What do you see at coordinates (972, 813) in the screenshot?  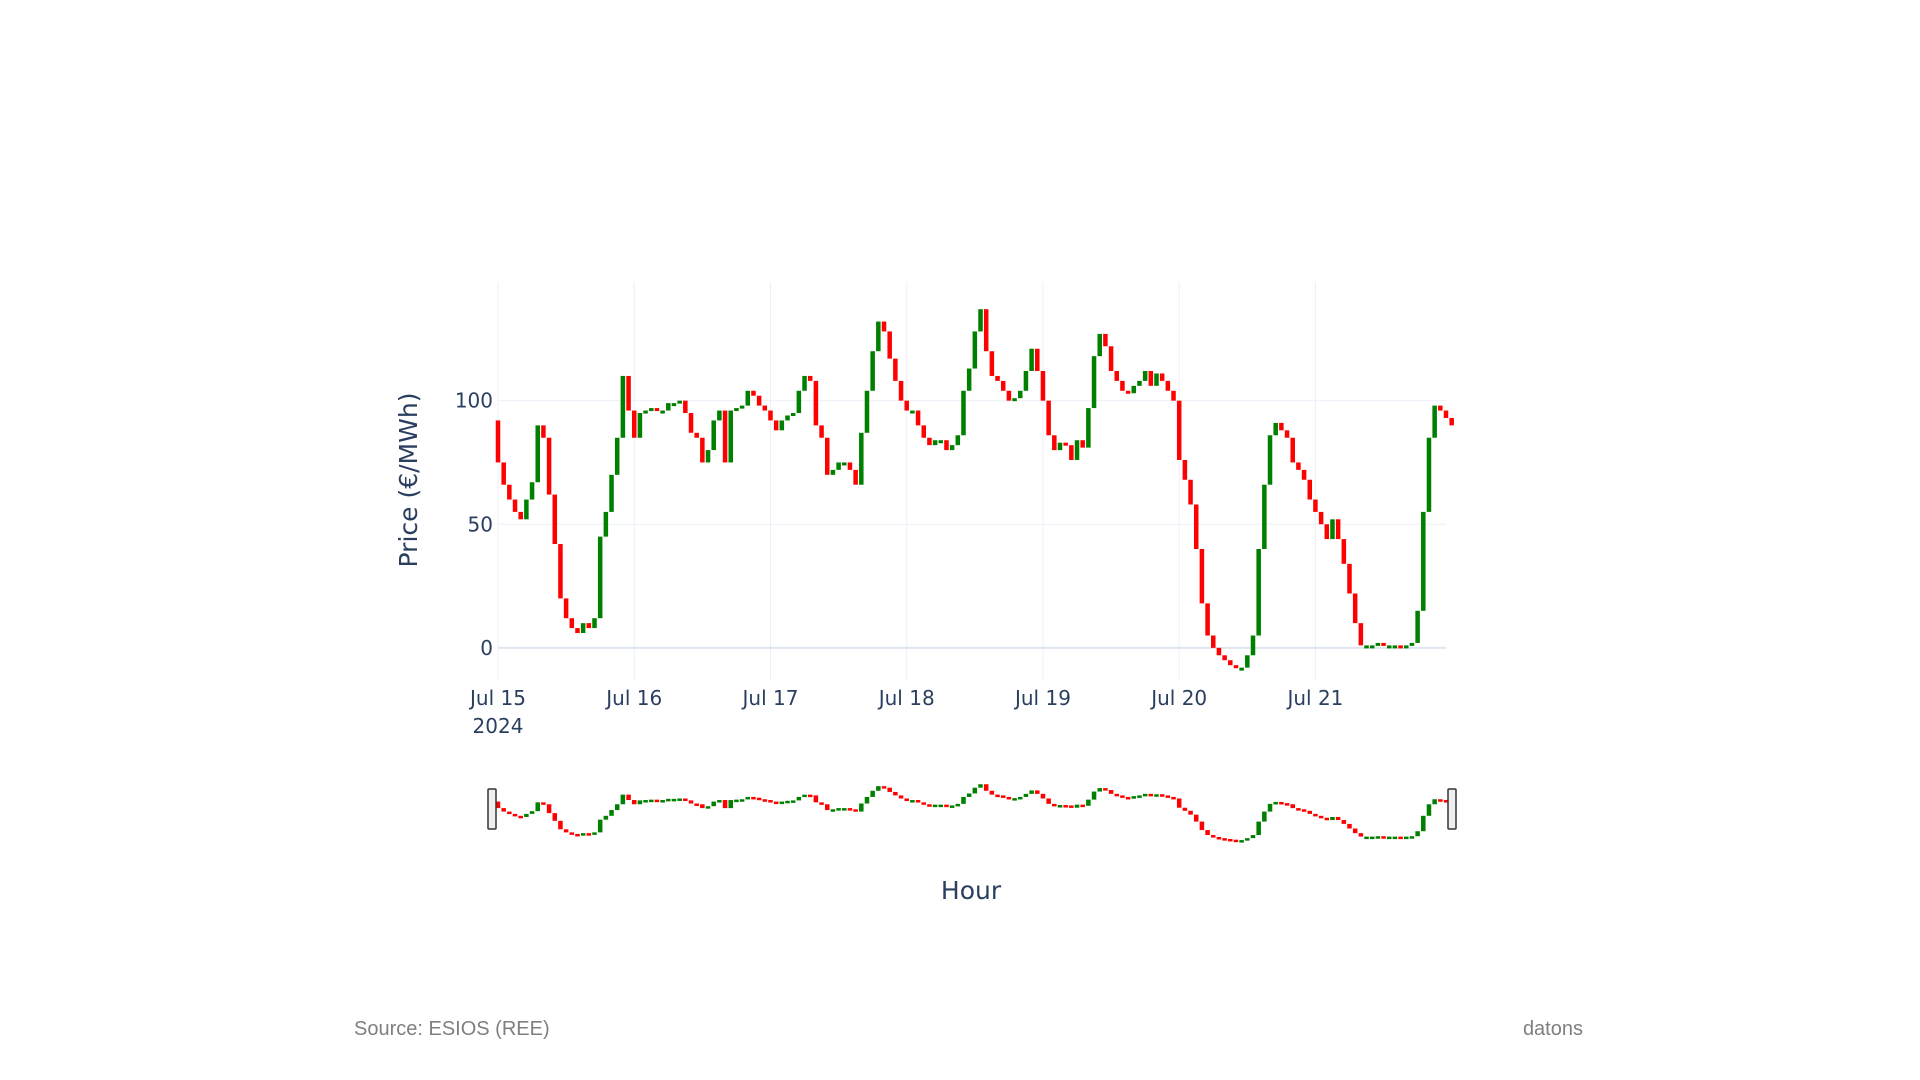 I see `range-slider` at bounding box center [972, 813].